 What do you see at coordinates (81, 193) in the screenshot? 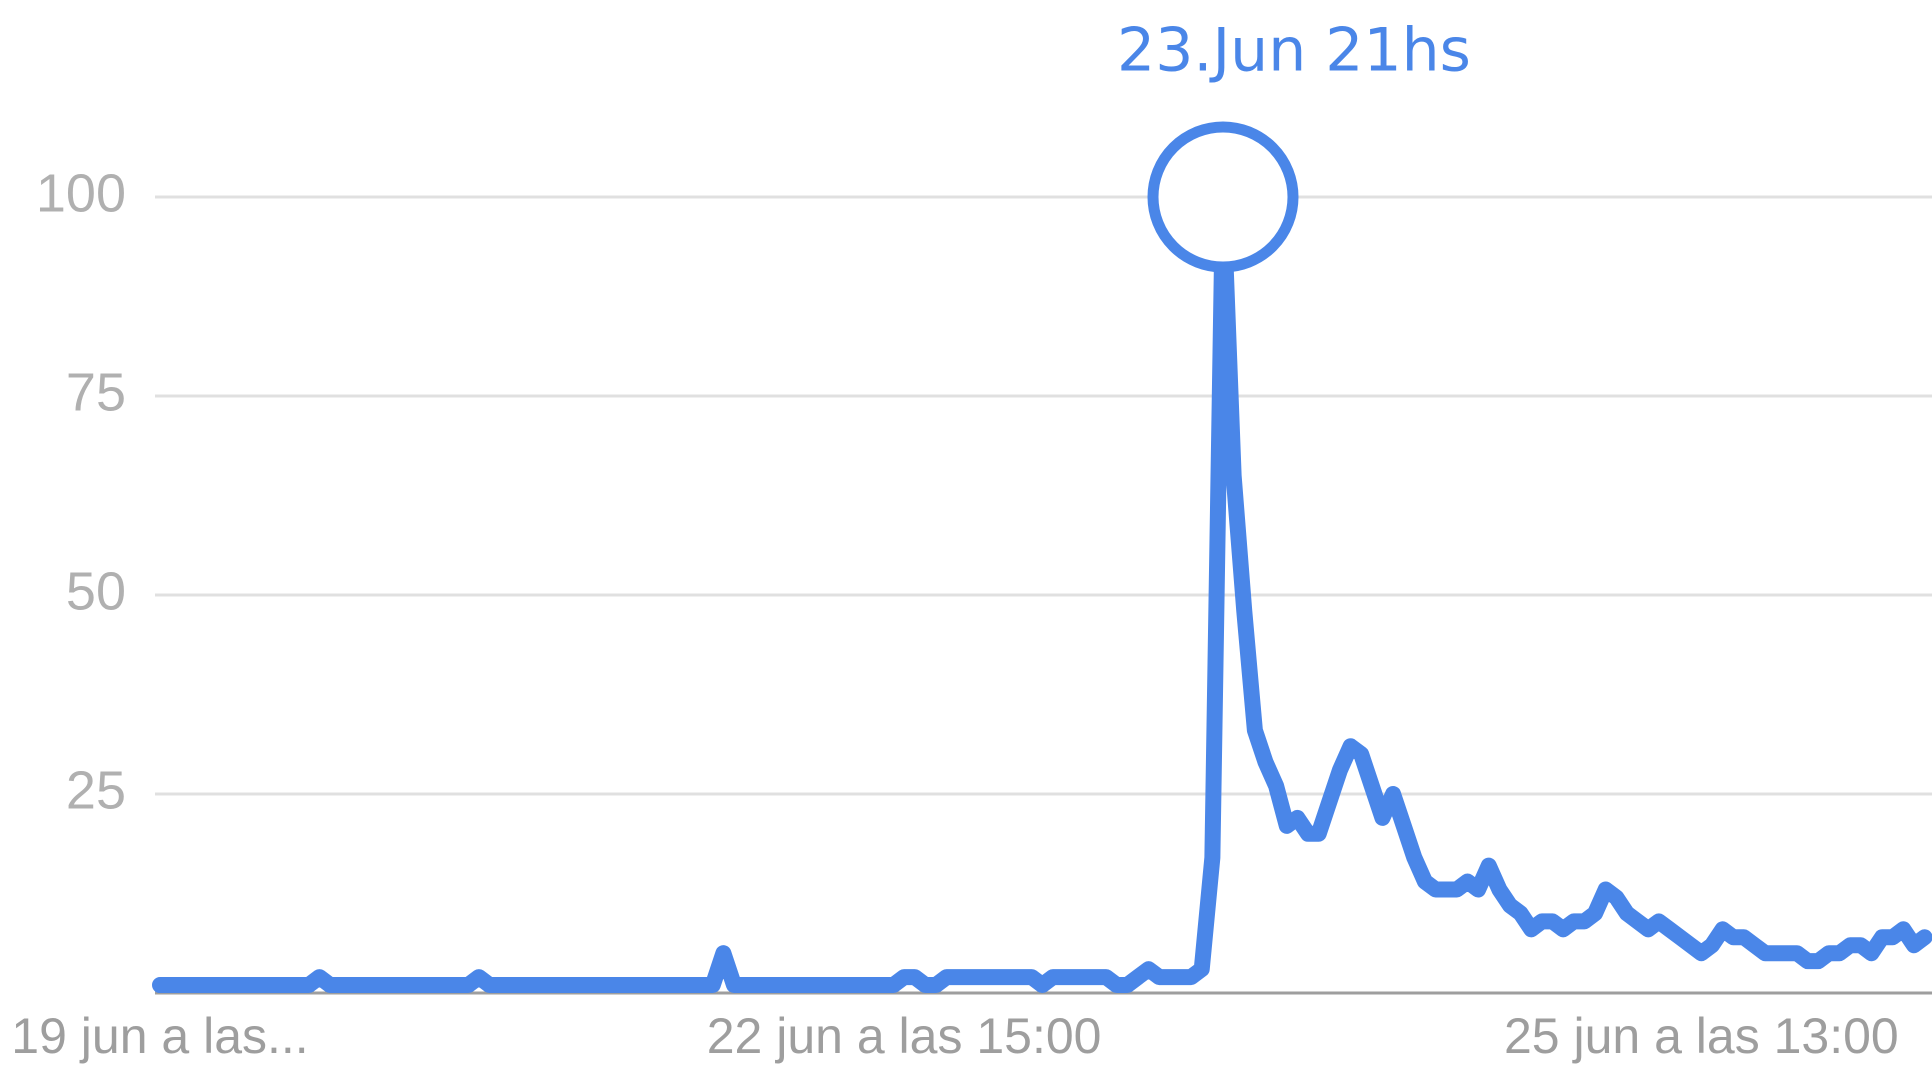
I see `y-tick-label: 100` at bounding box center [81, 193].